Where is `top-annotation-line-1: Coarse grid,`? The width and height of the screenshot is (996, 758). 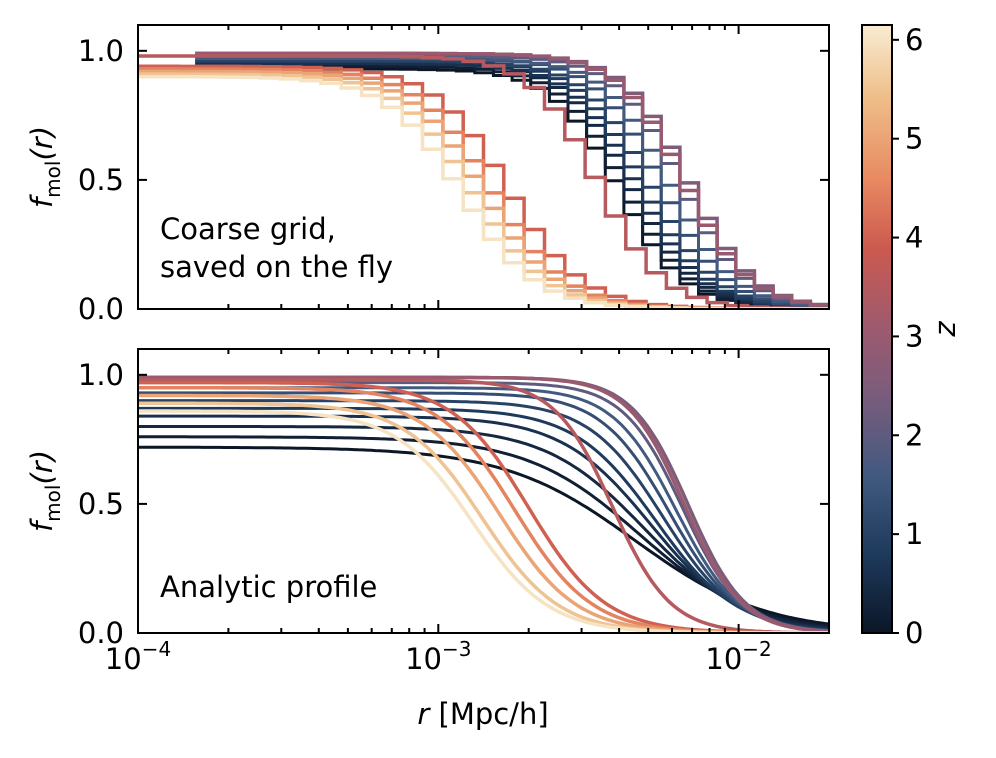
top-annotation-line-1: Coarse grid, is located at coordinates (248, 229).